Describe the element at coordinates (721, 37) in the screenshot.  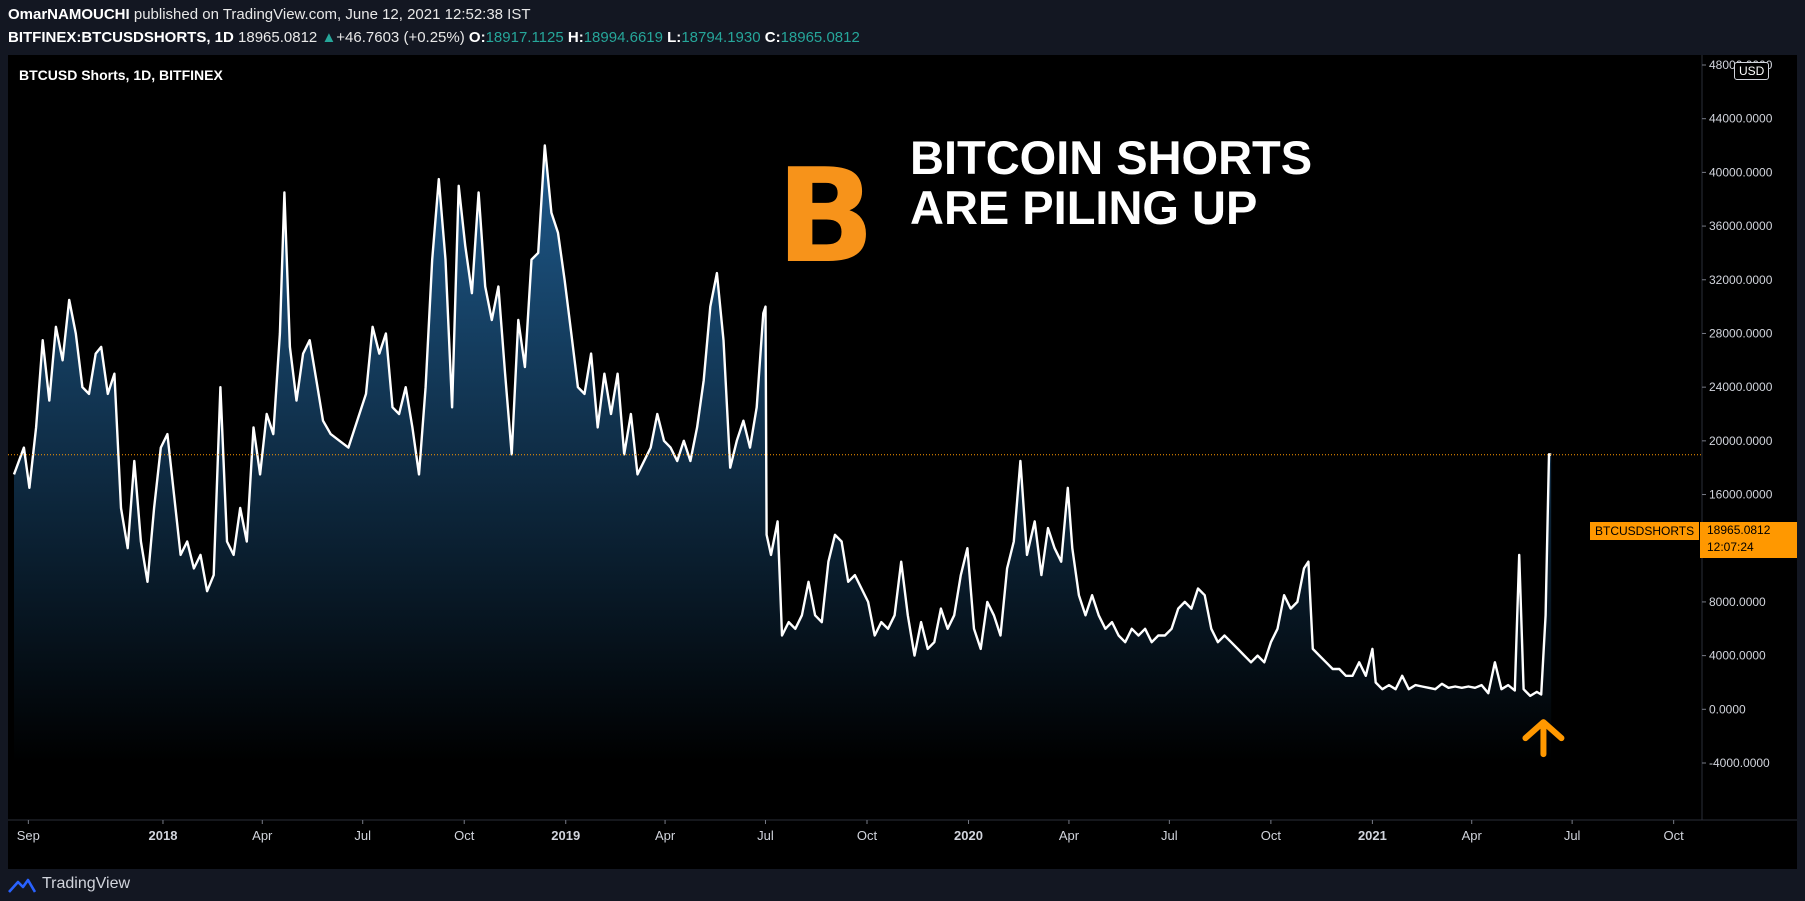
I see `low-value: 18794.1930` at that location.